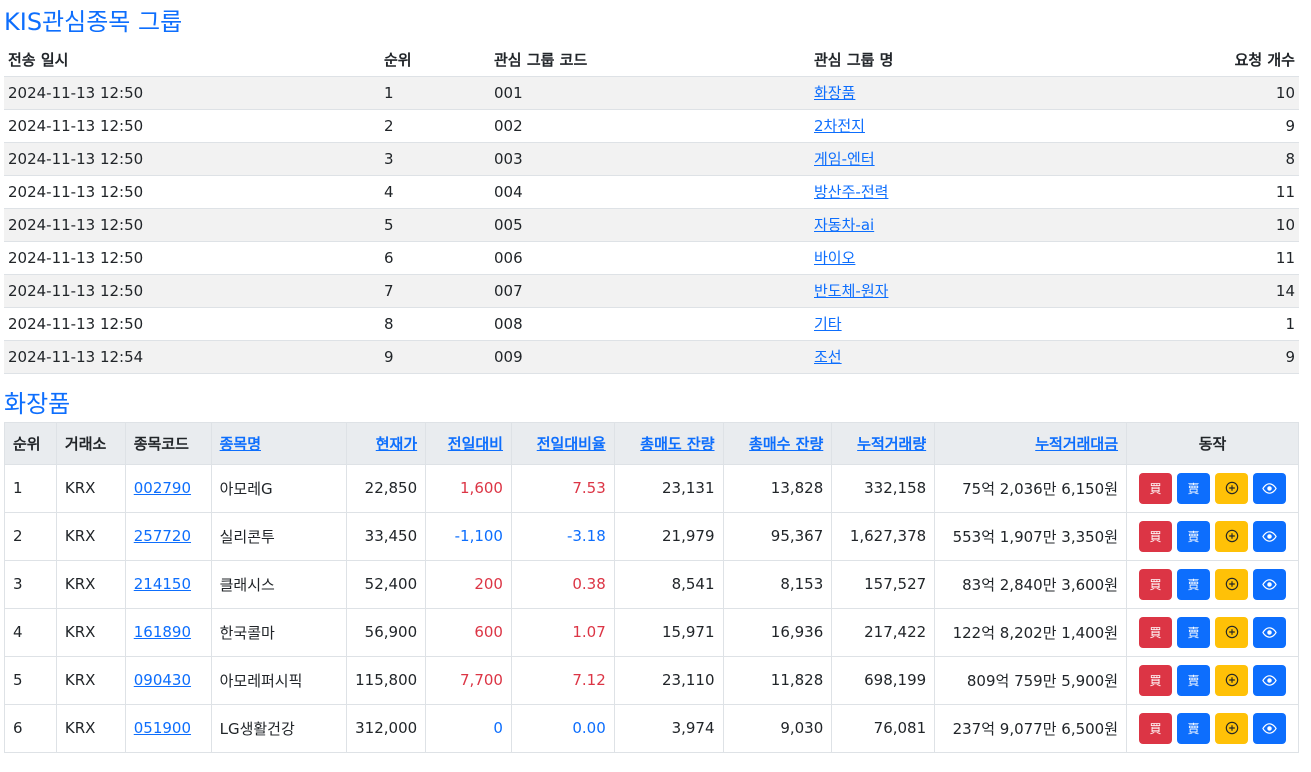  What do you see at coordinates (162, 728) in the screenshot?
I see `stock-code-link: 051900` at bounding box center [162, 728].